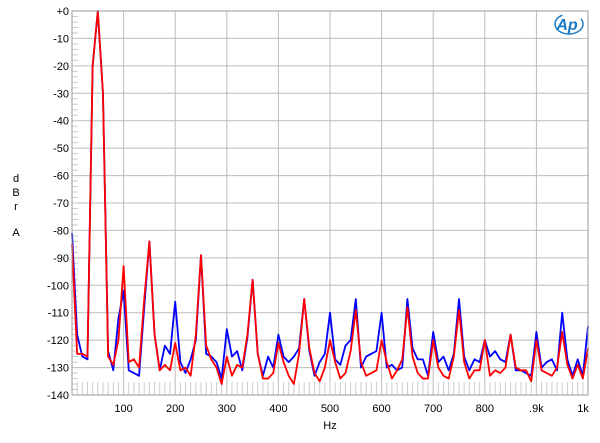 Image resolution: width=600 pixels, height=443 pixels. Describe the element at coordinates (58, 369) in the screenshot. I see `y-tick-label: -130` at that location.